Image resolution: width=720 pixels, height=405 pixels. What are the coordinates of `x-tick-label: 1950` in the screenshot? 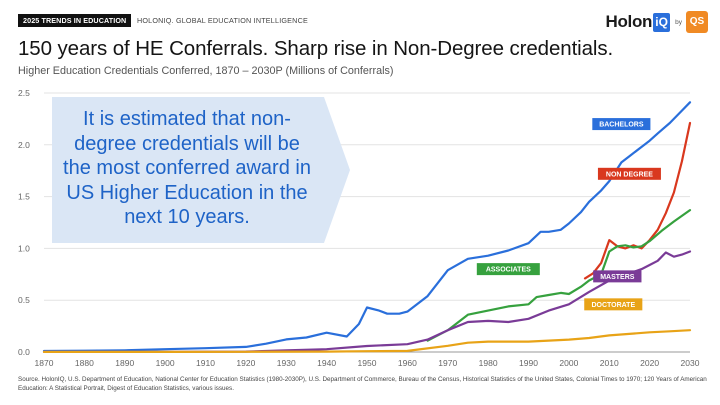 It's located at (367, 363).